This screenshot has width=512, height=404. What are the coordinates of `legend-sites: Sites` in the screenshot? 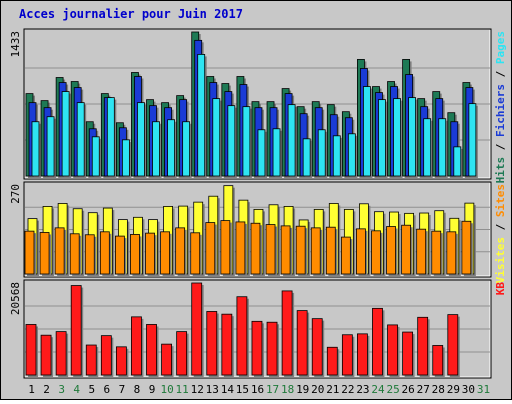 It's located at (500, 200).